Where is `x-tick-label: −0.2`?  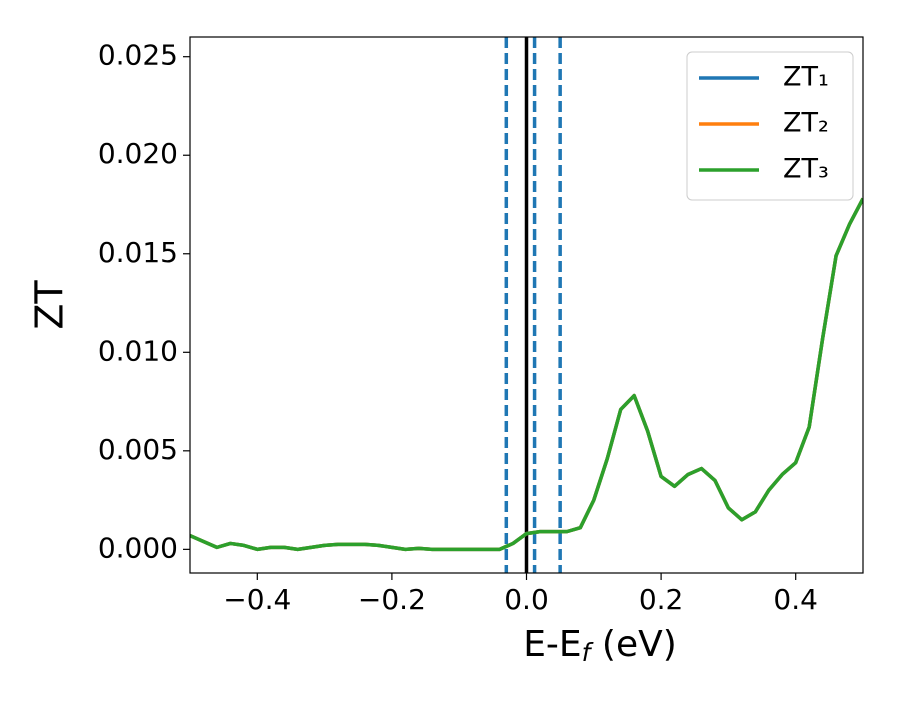
x-tick-label: −0.2 is located at coordinates (392, 599).